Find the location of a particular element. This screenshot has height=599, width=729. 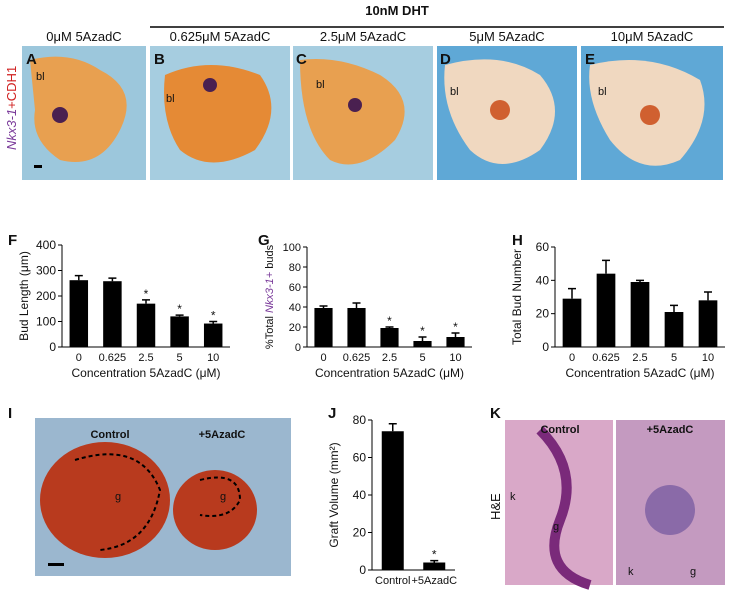

y-axis-label-part: Nkx3-1+ is located at coordinates (270, 292).